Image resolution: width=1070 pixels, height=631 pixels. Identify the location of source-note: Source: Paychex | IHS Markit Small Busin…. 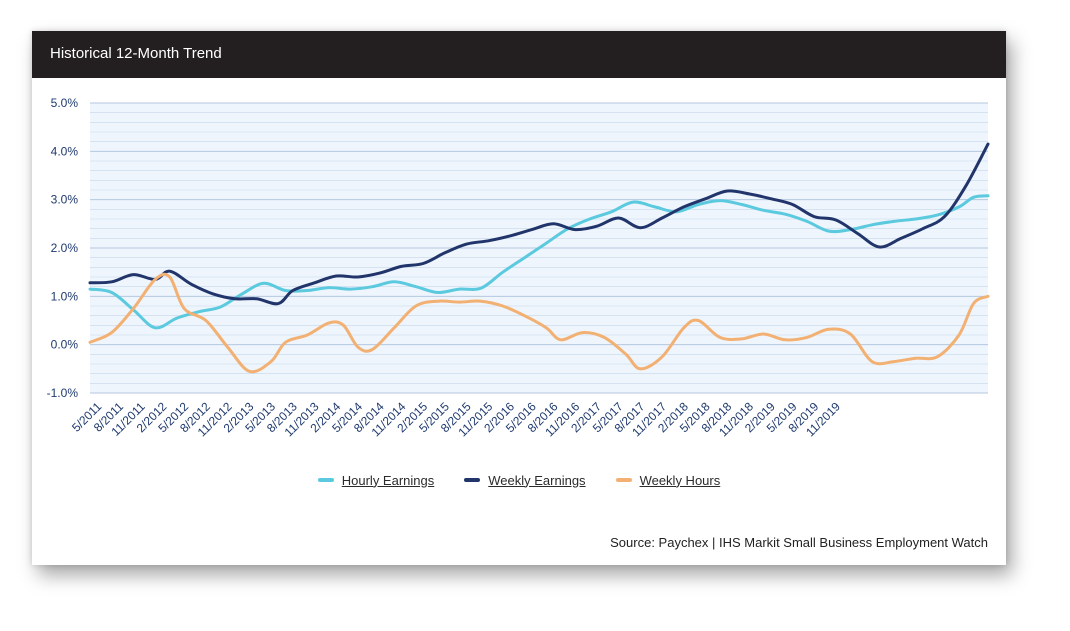
(799, 542).